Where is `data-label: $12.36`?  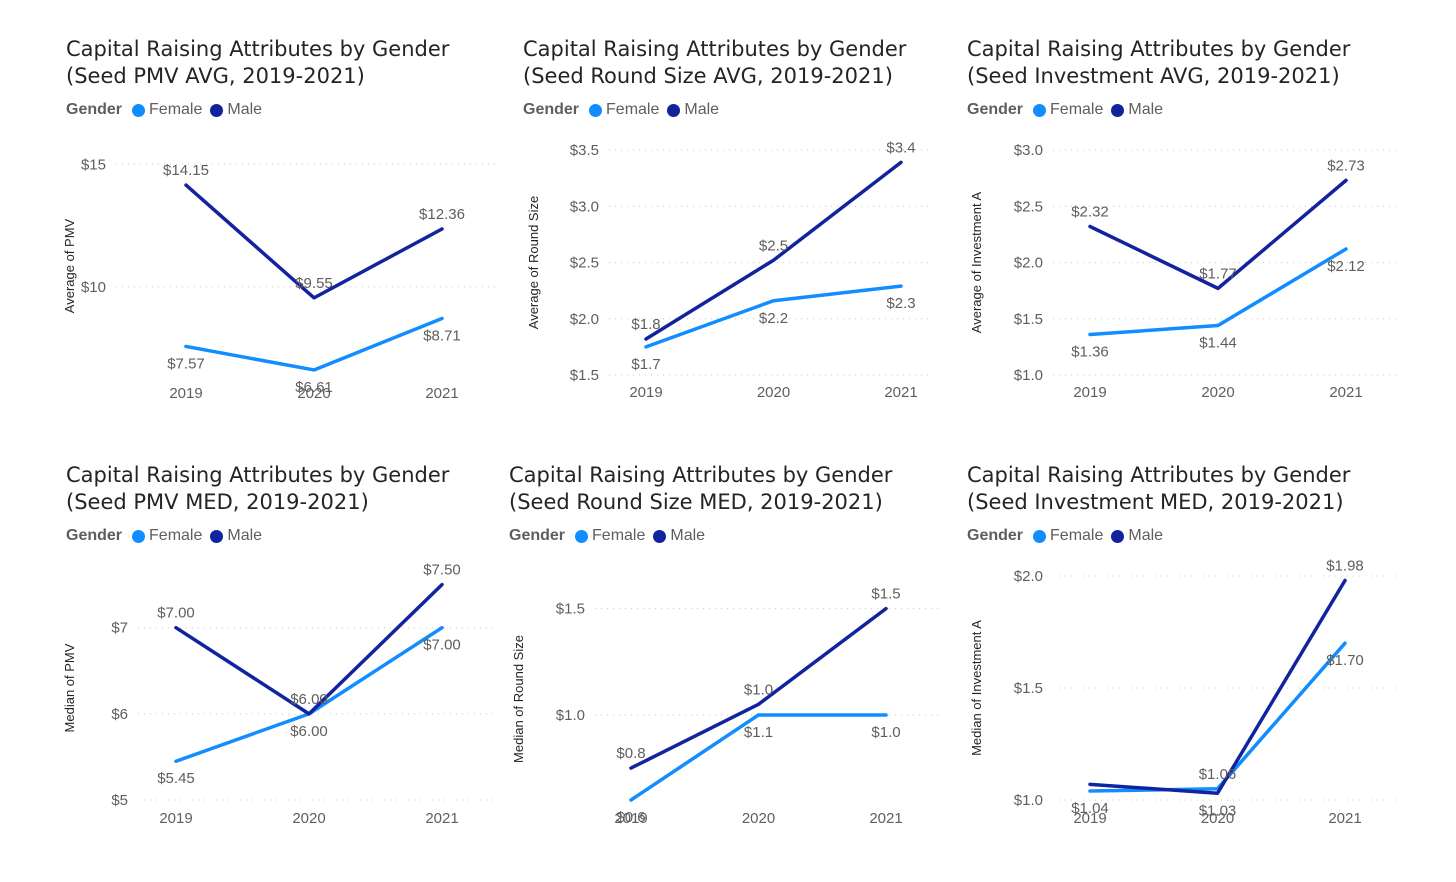
data-label: $12.36 is located at coordinates (442, 214).